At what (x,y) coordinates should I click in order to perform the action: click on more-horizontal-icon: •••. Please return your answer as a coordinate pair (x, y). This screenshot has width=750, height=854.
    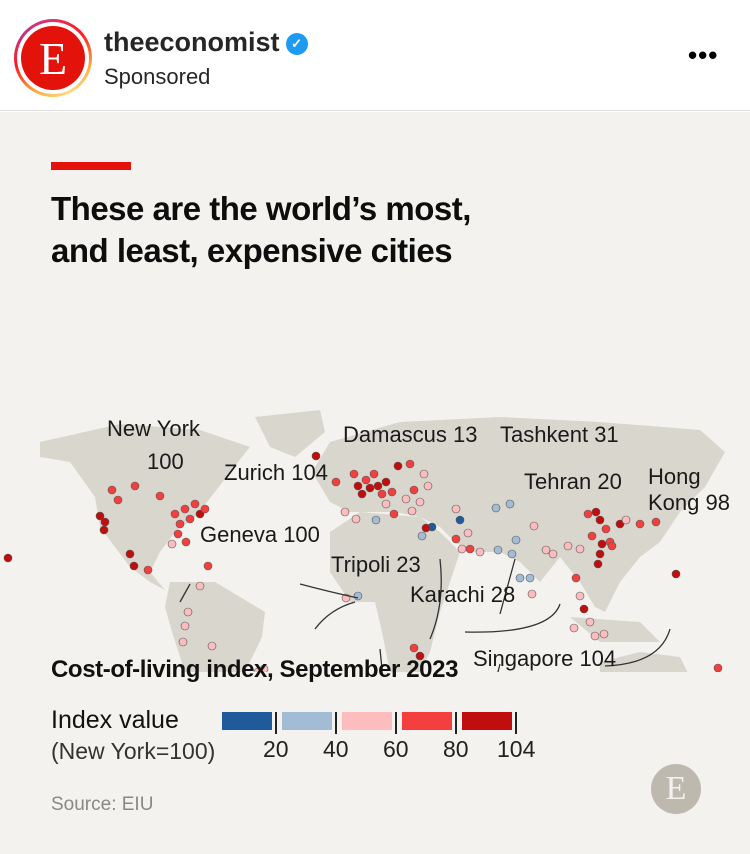
    Looking at the image, I should click on (703, 55).